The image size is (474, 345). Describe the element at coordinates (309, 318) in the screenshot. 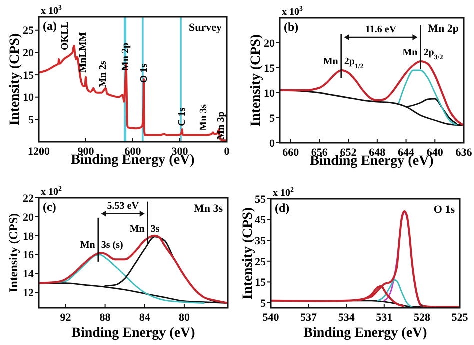

I see `x-tick-label: 537` at that location.